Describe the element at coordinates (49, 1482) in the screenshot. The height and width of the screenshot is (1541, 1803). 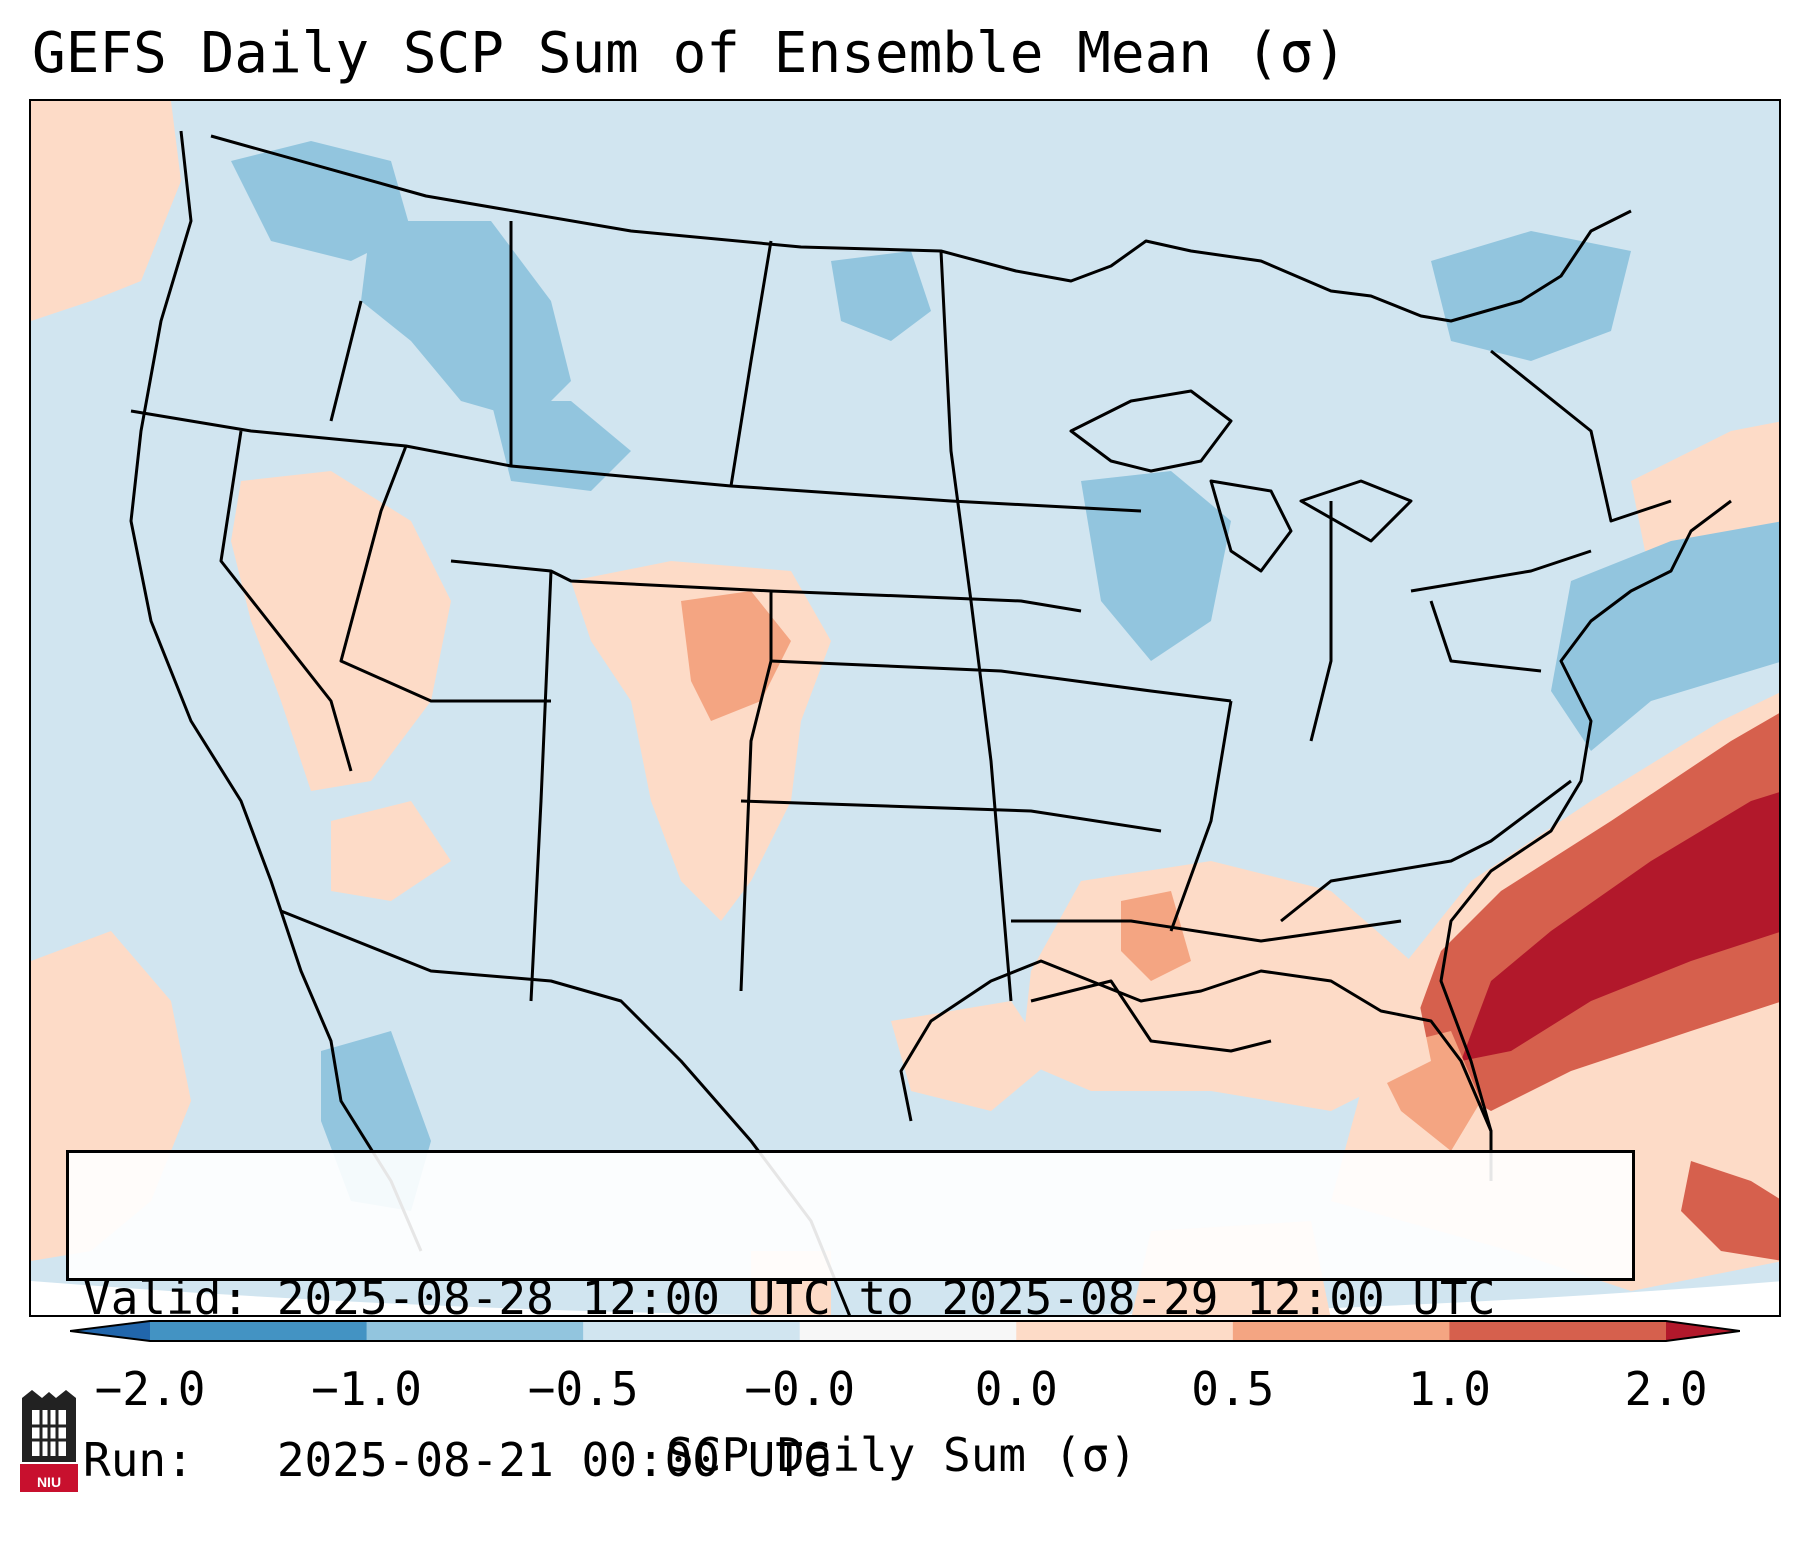
I see `niu-logo-text: NIU` at that location.